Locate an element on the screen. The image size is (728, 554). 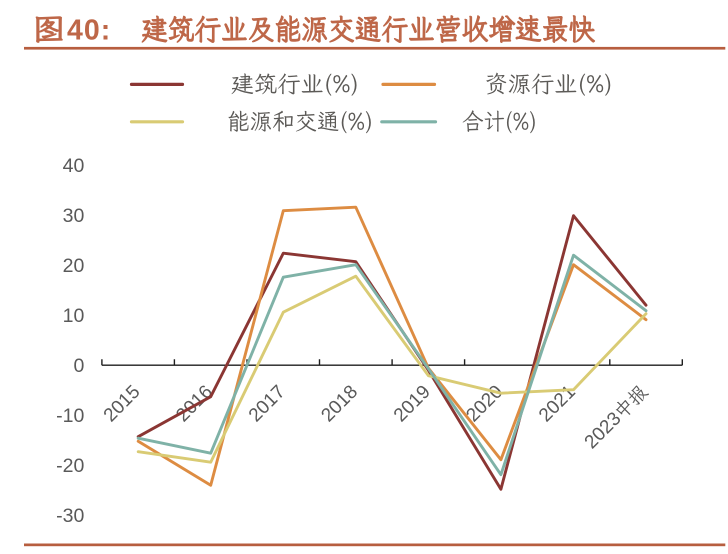
svg-text: 0 is located at coordinates (78, 366).